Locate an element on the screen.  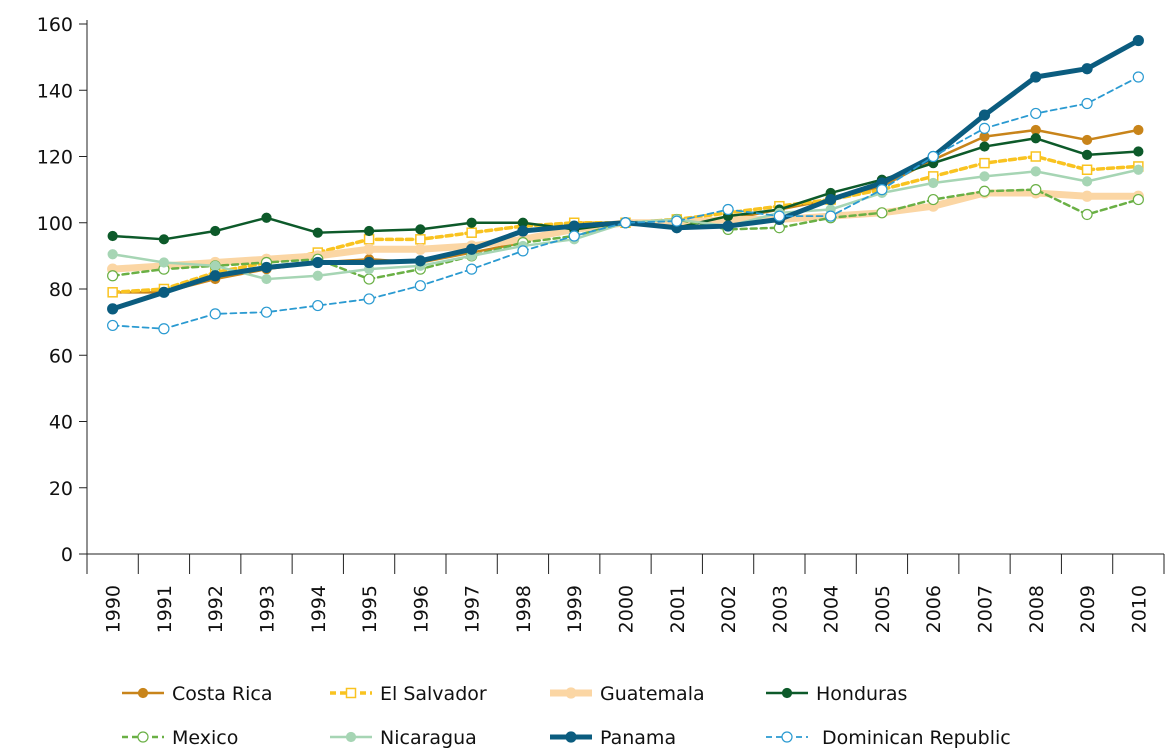
x-tick-label: 2001 is located at coordinates (678, 609).